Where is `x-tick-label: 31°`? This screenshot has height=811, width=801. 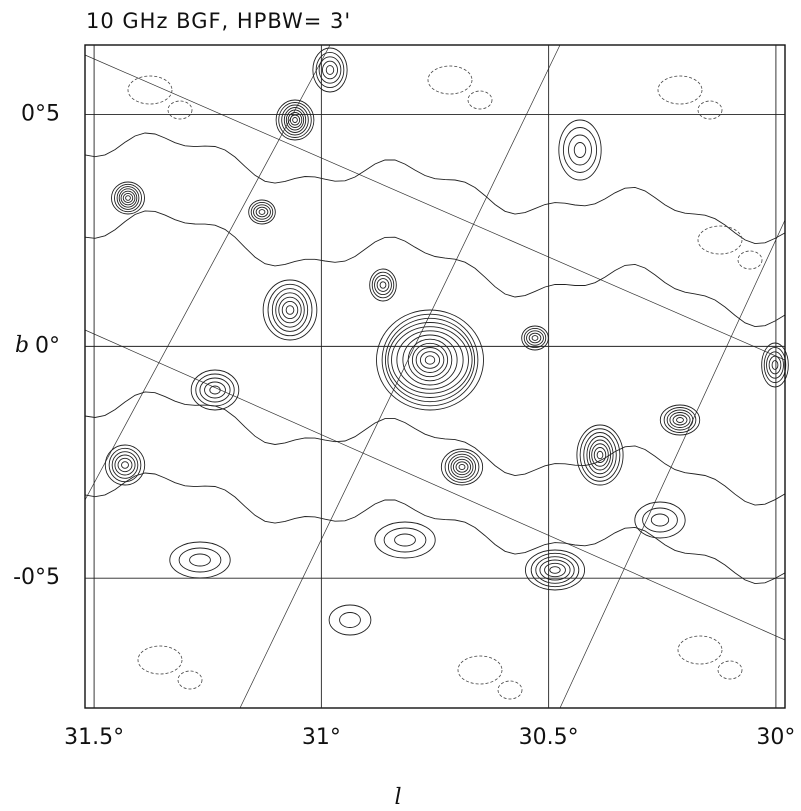
x-tick-label: 31° is located at coordinates (321, 737).